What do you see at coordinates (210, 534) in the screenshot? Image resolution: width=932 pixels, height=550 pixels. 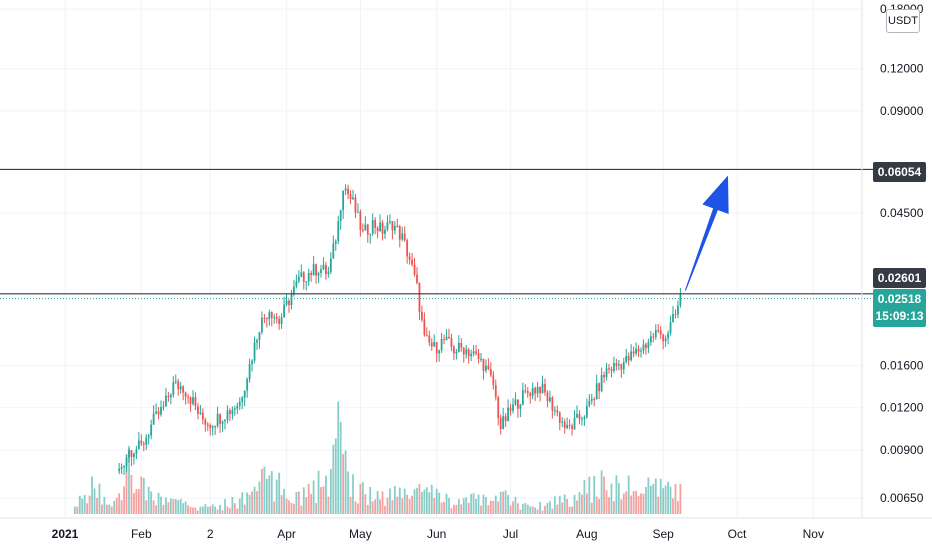 I see `x-tick-label: 2` at bounding box center [210, 534].